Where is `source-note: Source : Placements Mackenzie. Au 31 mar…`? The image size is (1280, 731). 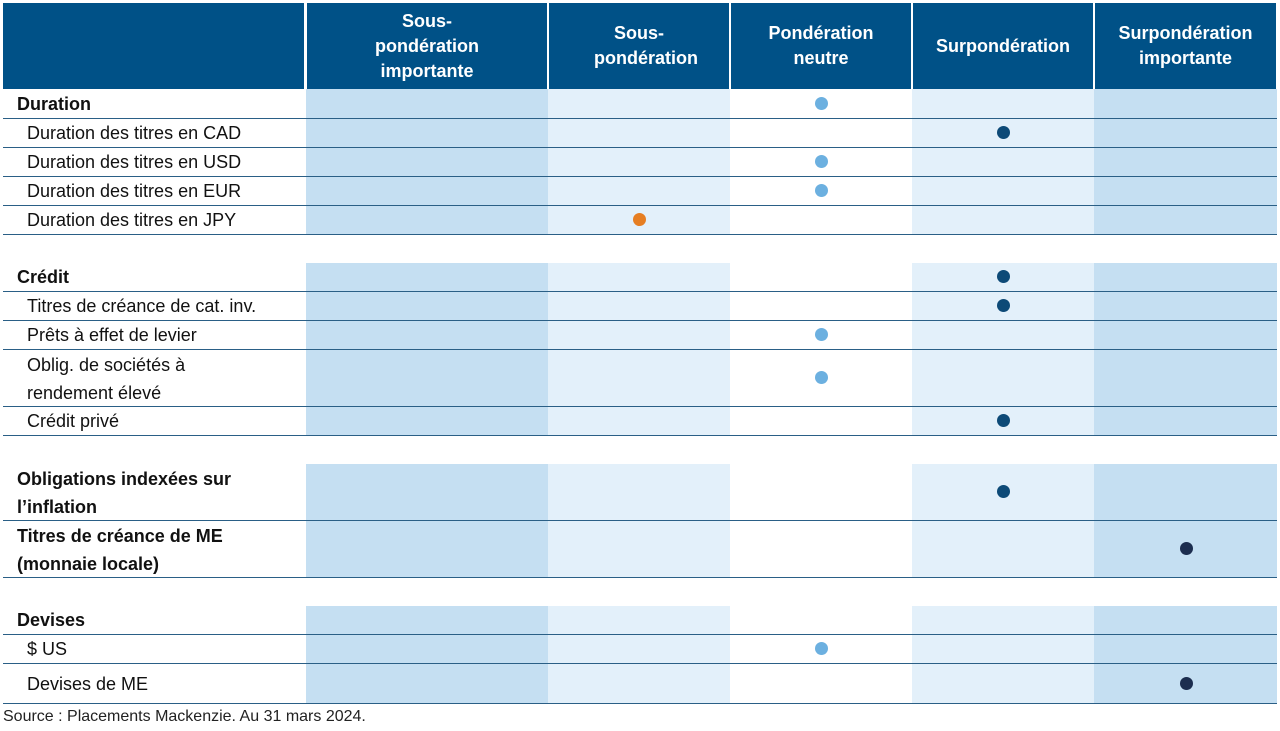 source-note: Source : Placements Mackenzie. Au 31 mar… is located at coordinates (184, 716).